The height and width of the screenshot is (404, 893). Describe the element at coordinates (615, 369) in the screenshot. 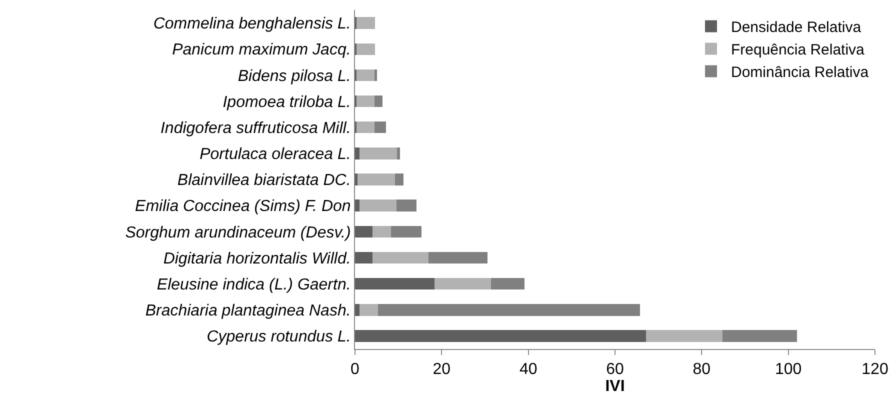

I see `x-tick-label: 60` at that location.